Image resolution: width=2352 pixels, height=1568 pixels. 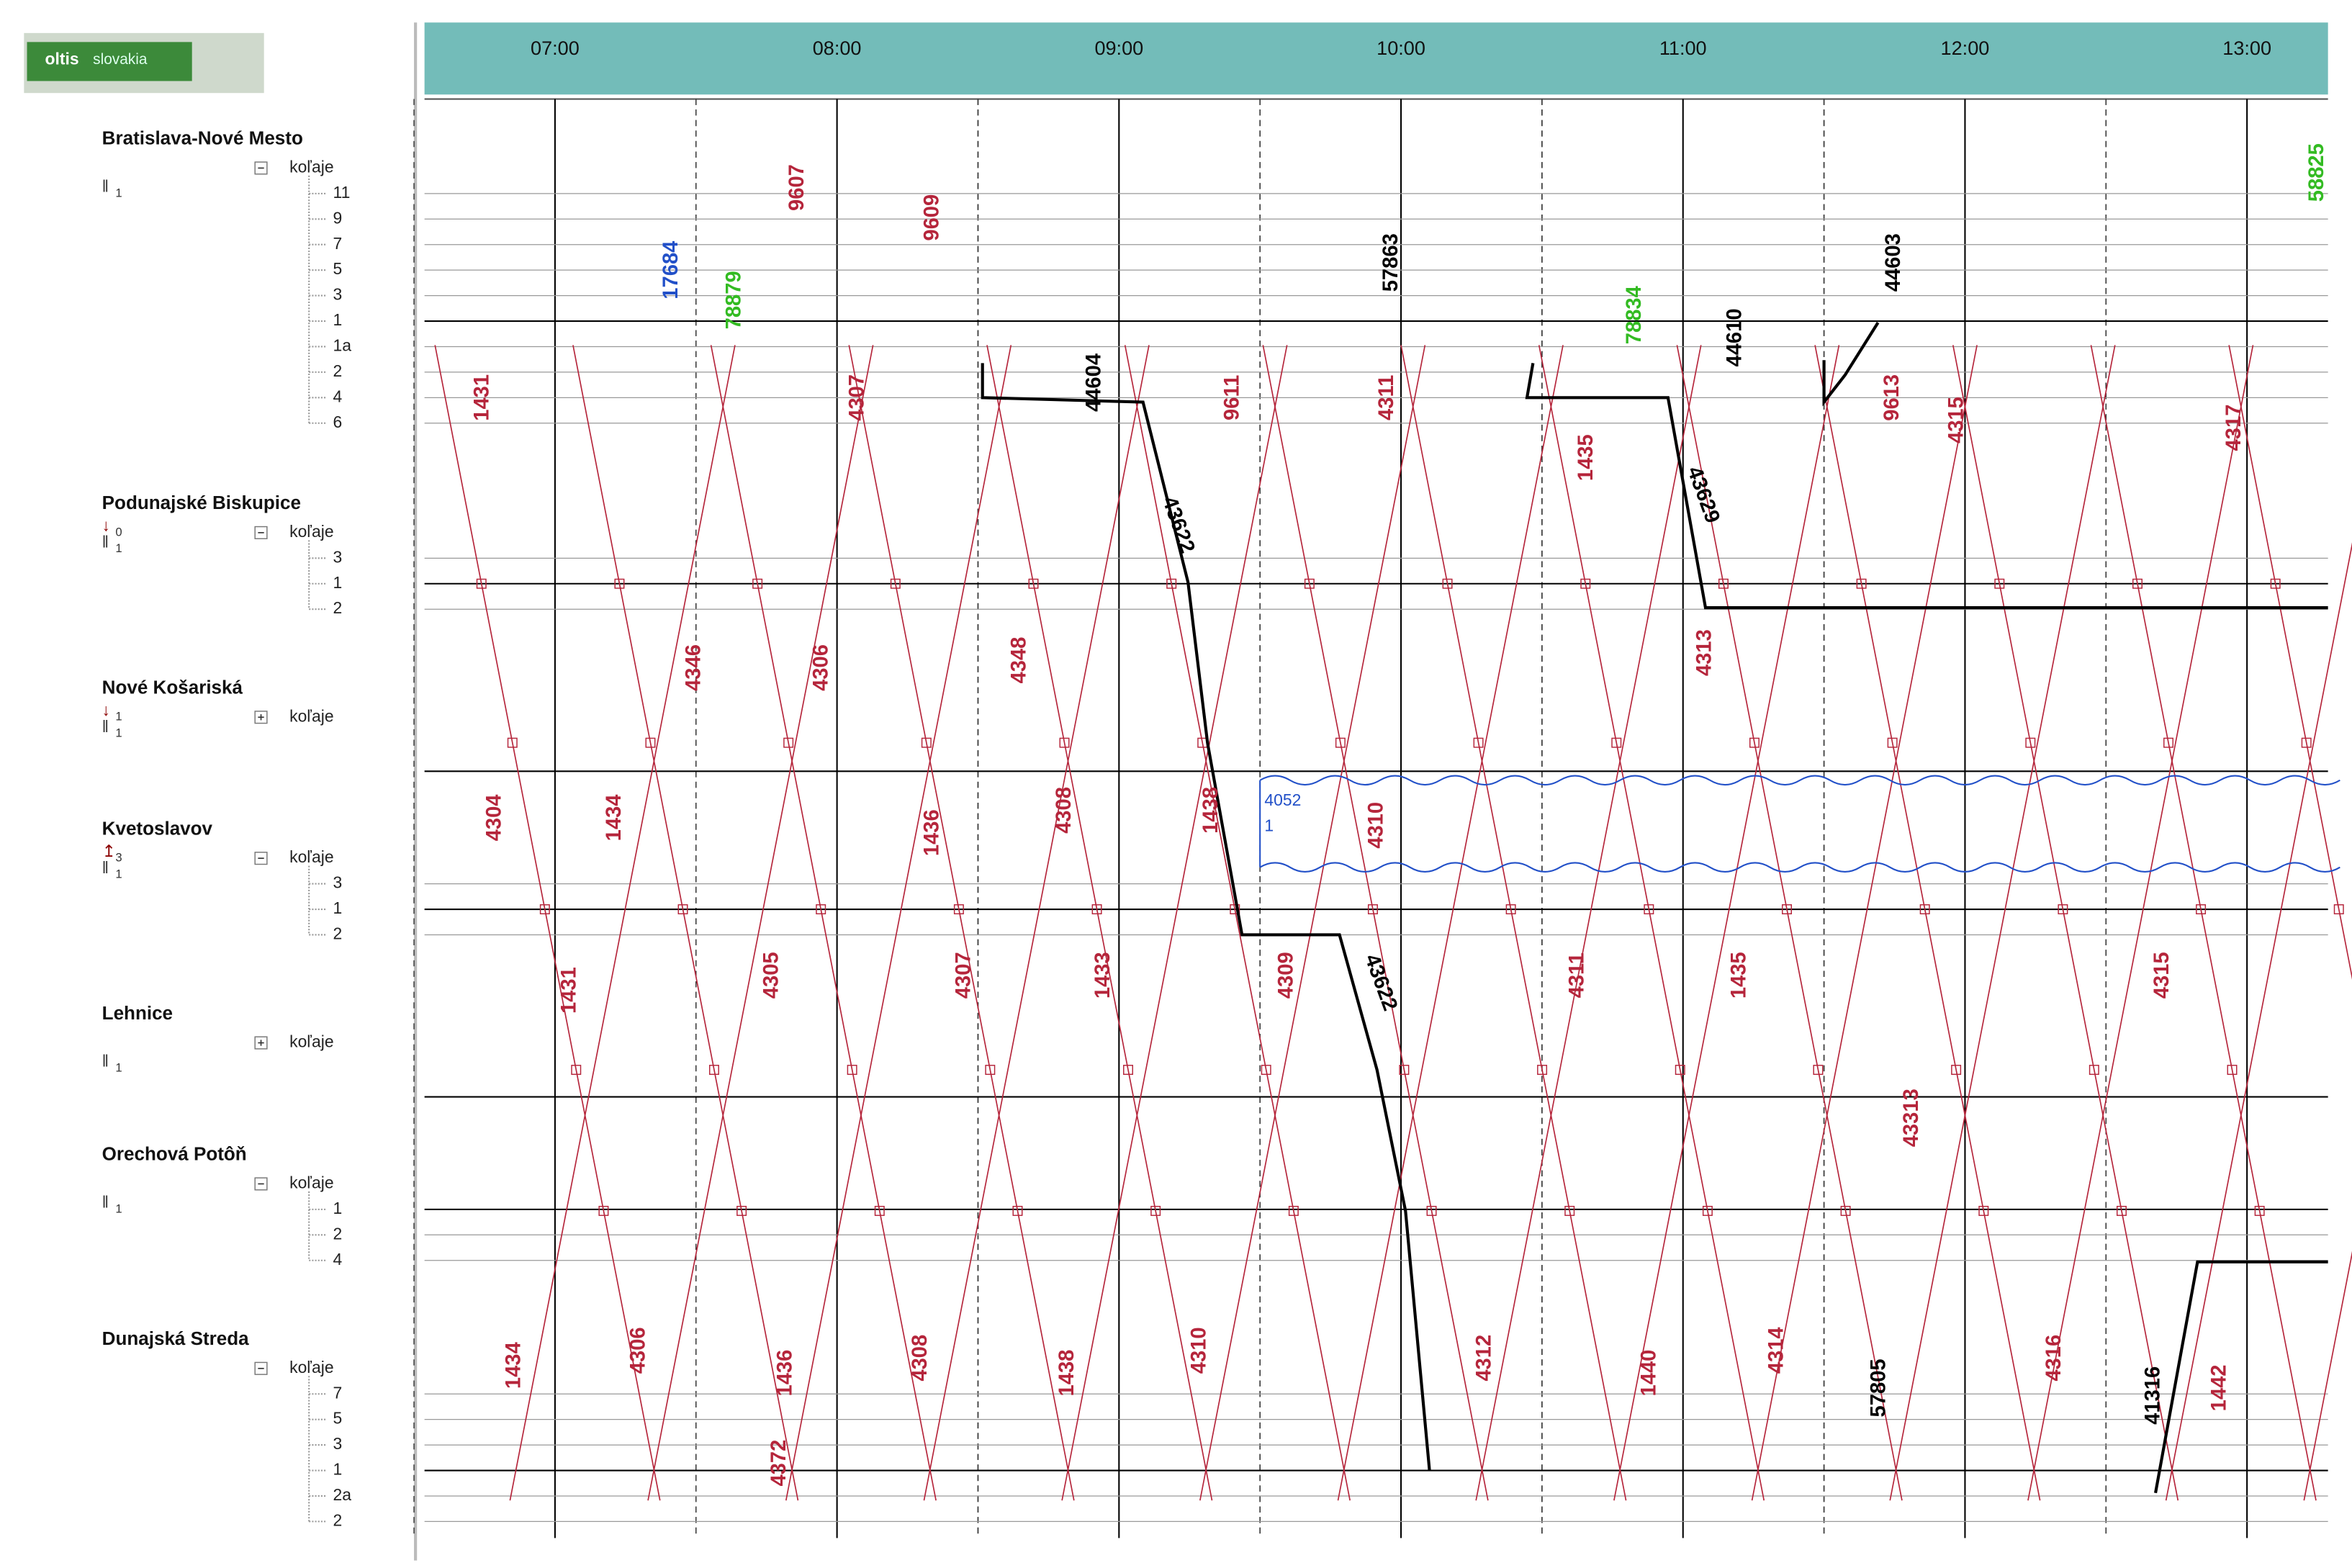 What do you see at coordinates (338, 907) in the screenshot?
I see `track-label: 1` at bounding box center [338, 907].